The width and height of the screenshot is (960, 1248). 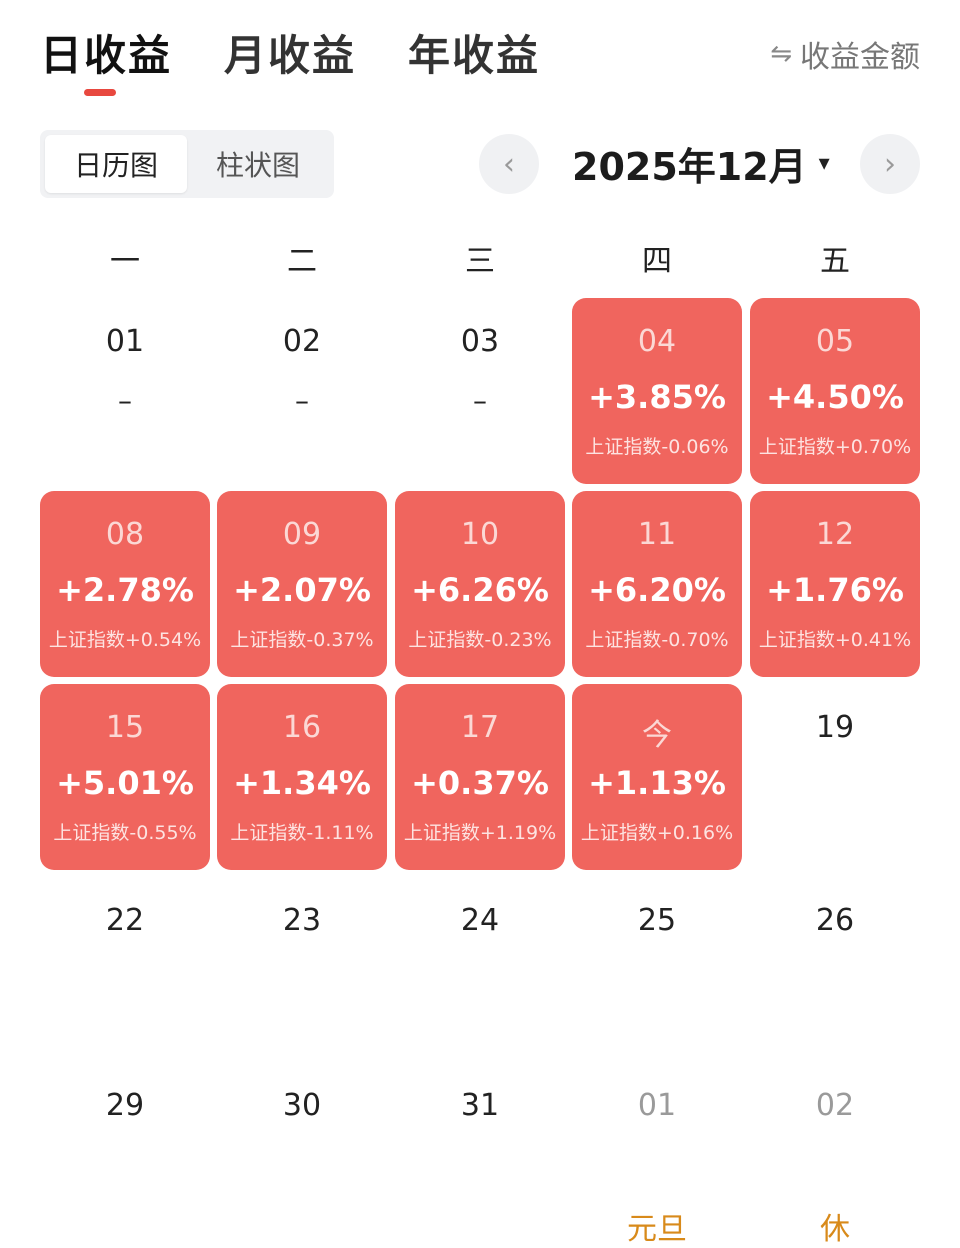 I want to click on day-number: 12, so click(x=835, y=534).